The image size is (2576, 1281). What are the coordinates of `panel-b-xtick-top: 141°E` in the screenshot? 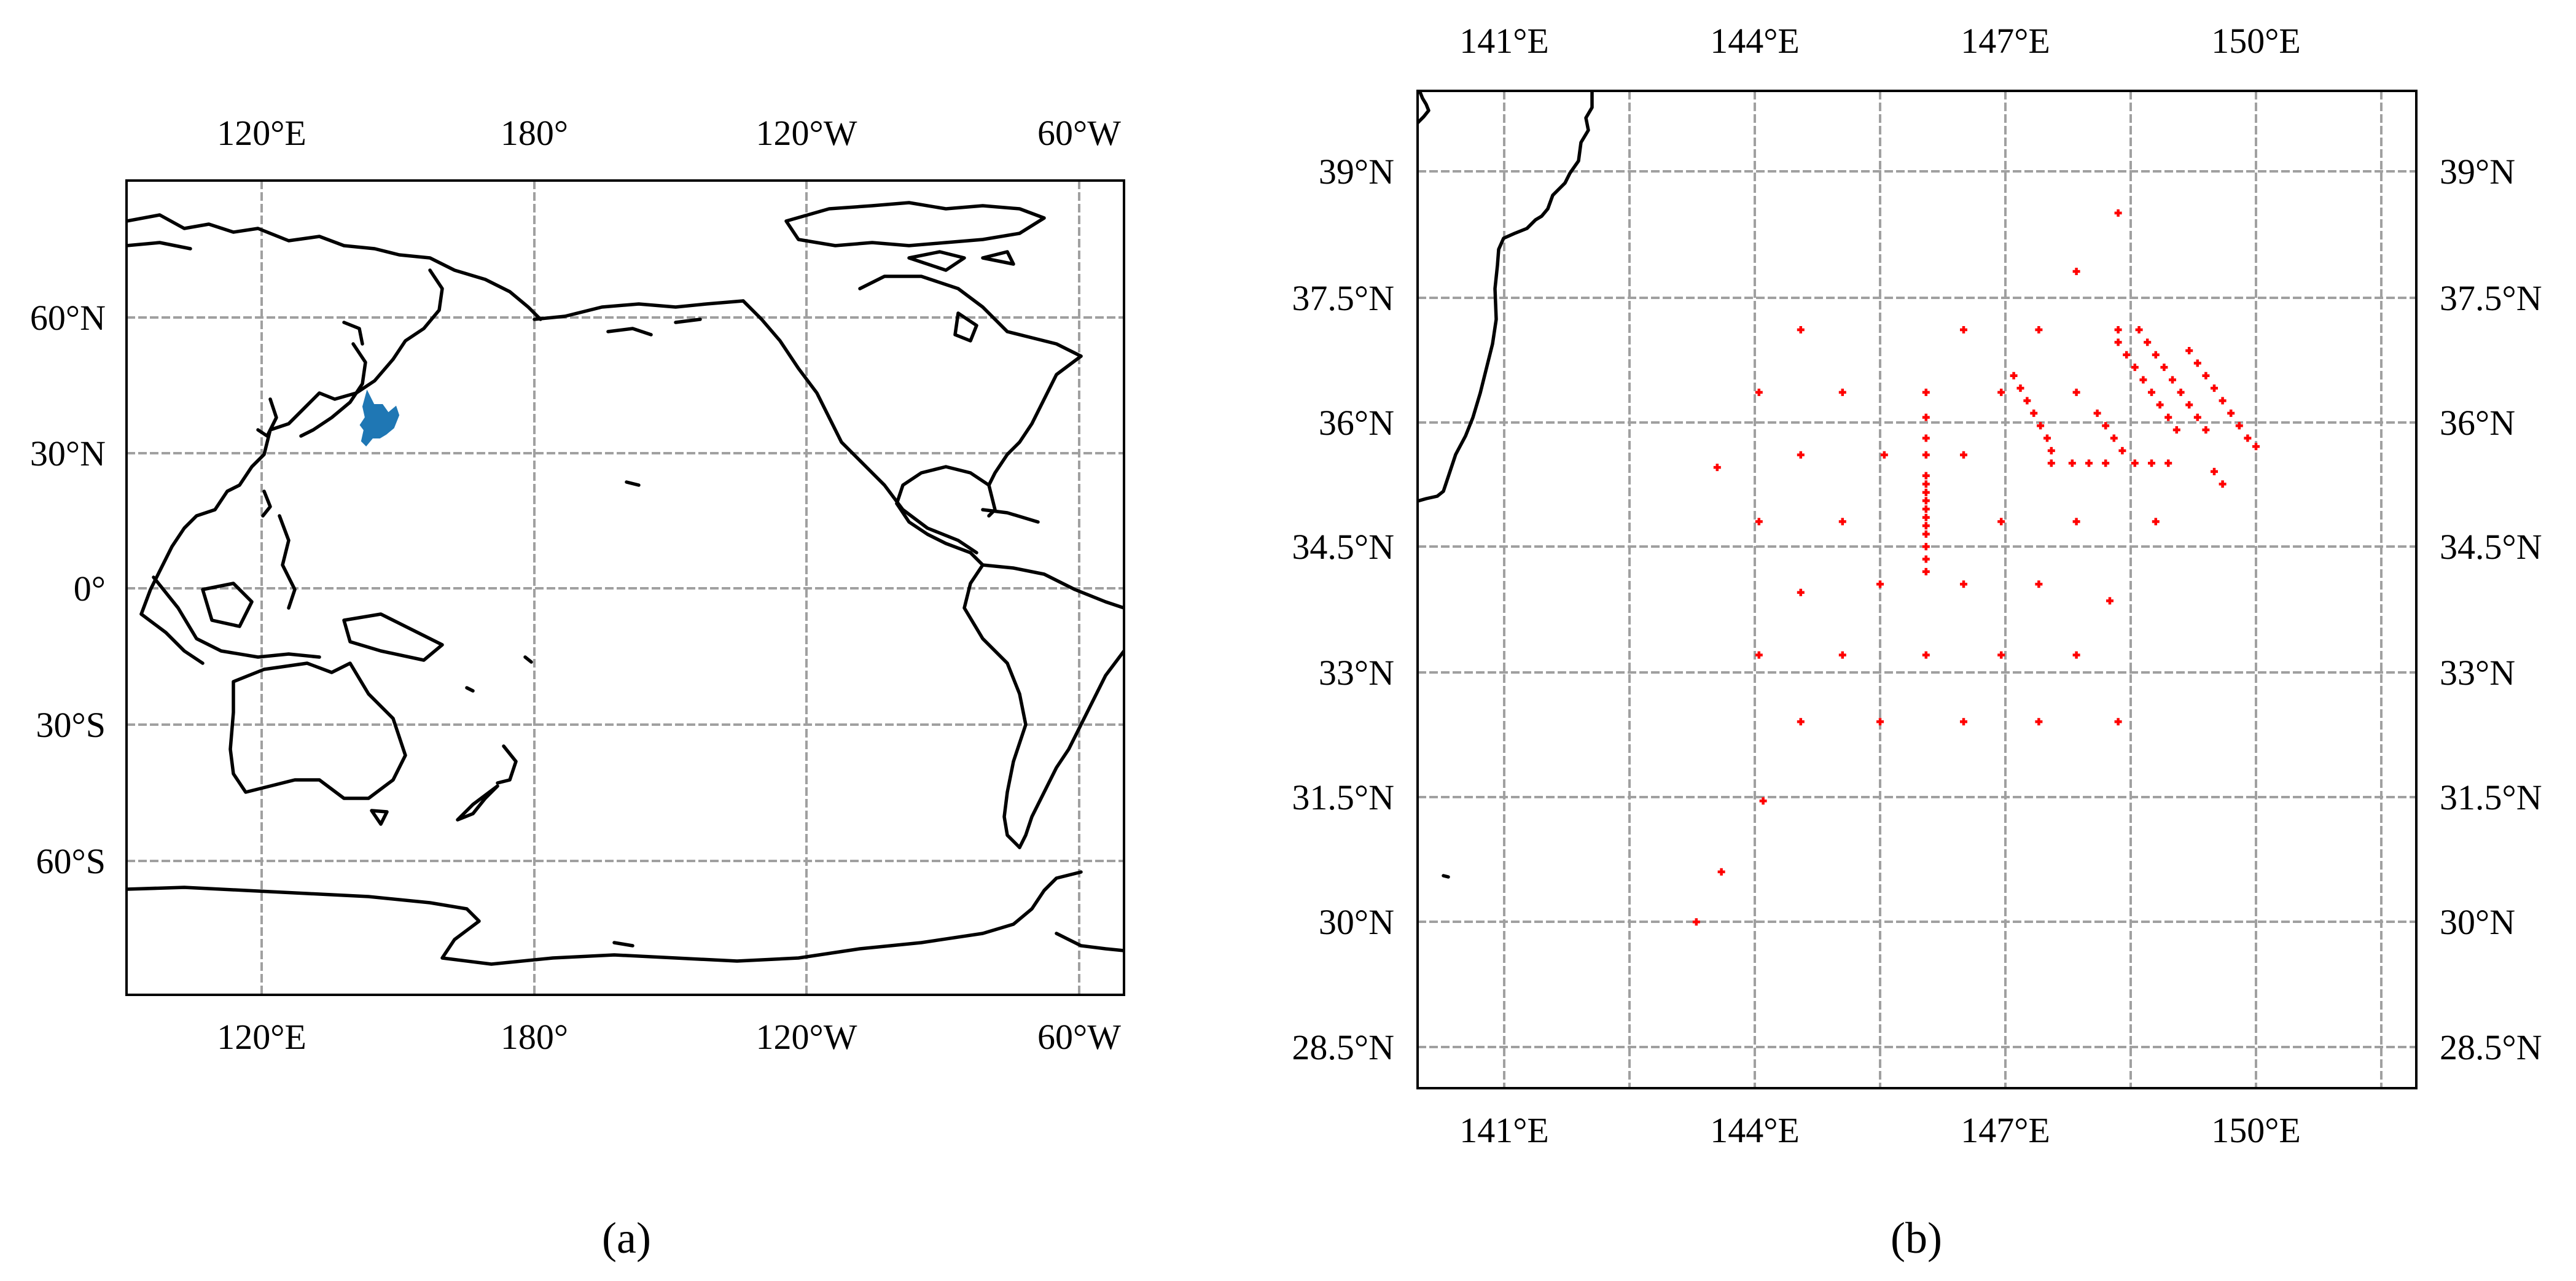 It's located at (1504, 41).